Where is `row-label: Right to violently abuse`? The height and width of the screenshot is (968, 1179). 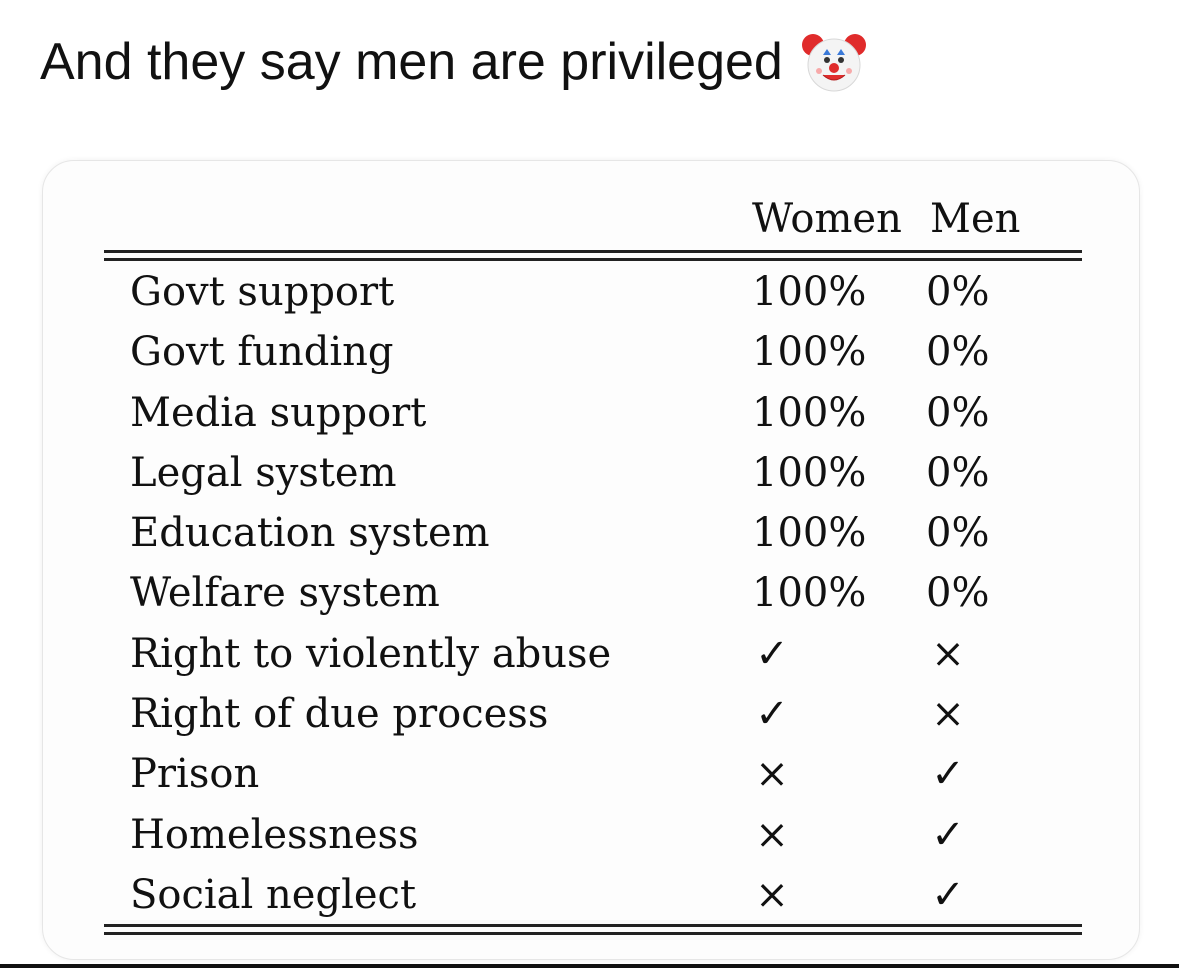 row-label: Right to violently abuse is located at coordinates (371, 653).